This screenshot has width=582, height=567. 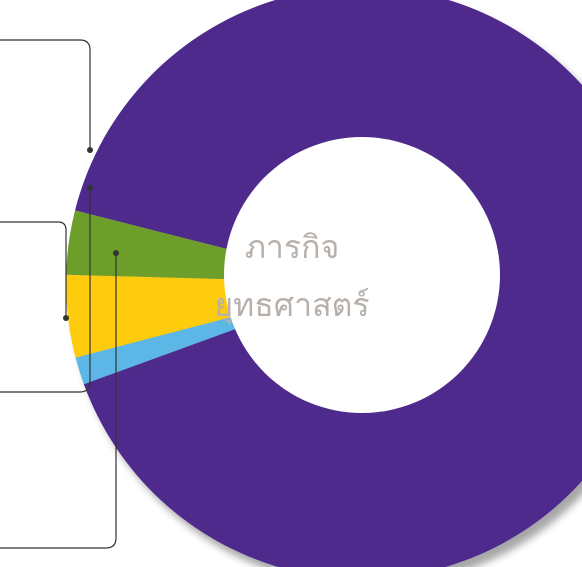 What do you see at coordinates (292, 247) in the screenshot?
I see `center-label-line-1: ภารกิจ` at bounding box center [292, 247].